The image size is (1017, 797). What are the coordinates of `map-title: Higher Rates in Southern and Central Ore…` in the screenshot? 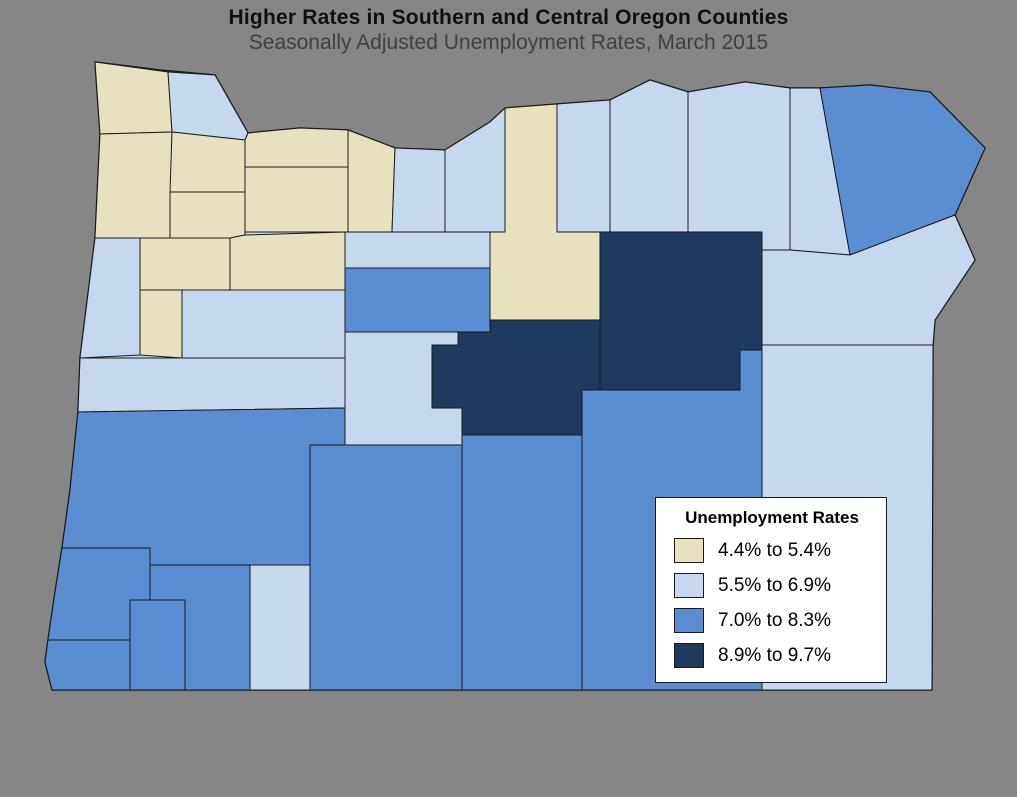 It's located at (508, 17).